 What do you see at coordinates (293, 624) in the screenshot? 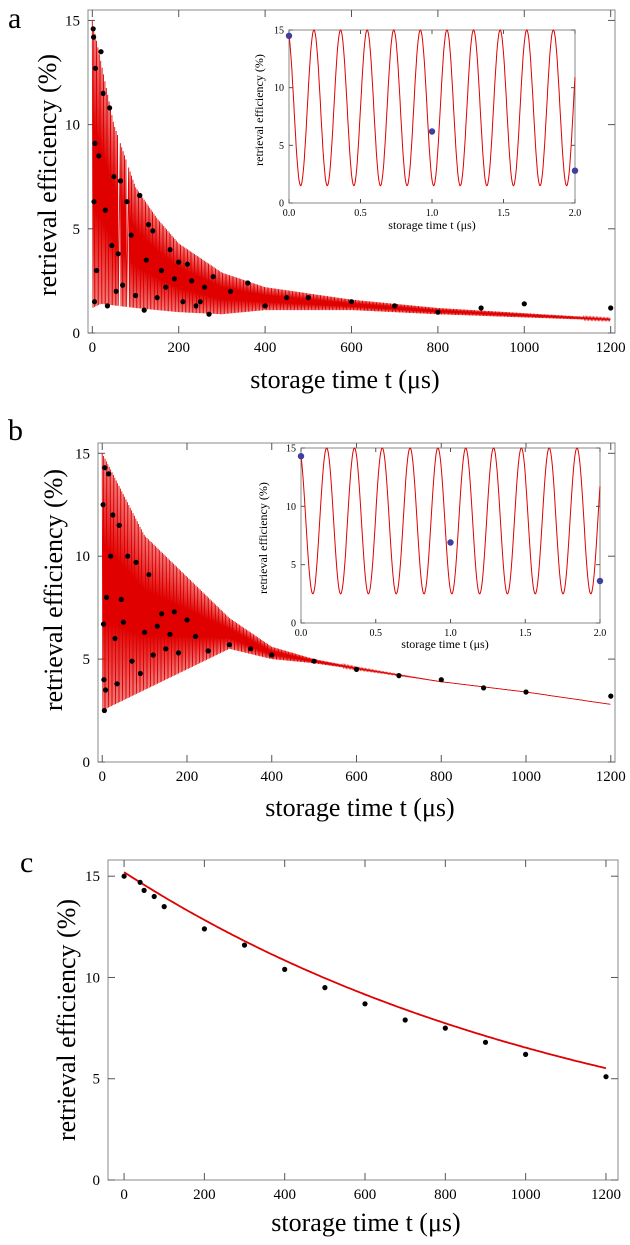
I see `panel-b-inset-ytick-label: 0` at bounding box center [293, 624].